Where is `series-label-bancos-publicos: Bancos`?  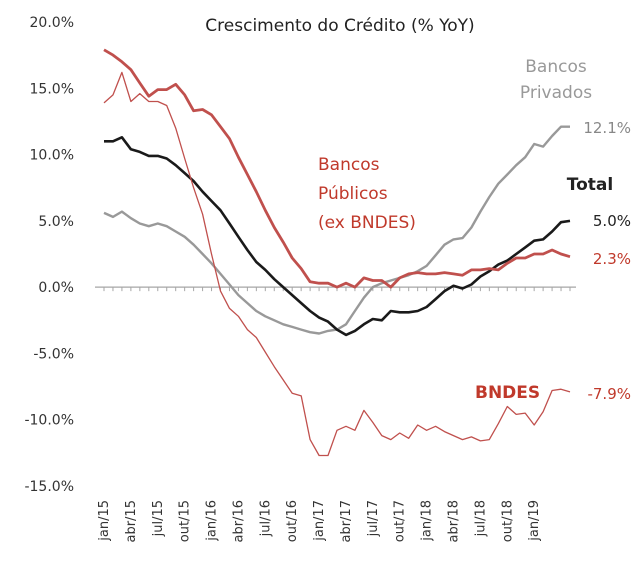 series-label-bancos-publicos: Bancos is located at coordinates (349, 165).